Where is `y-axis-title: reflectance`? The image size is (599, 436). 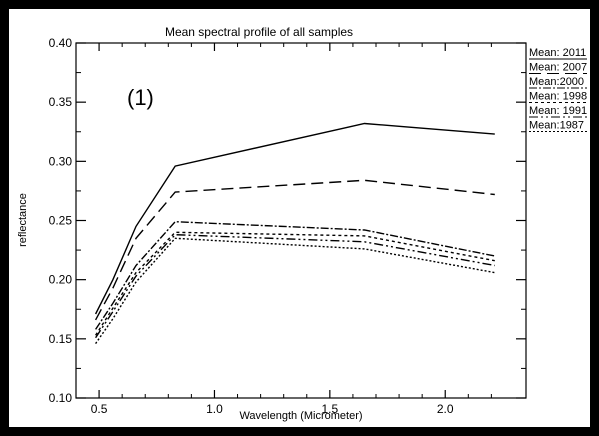
y-axis-title: reflectance is located at coordinates (23, 220).